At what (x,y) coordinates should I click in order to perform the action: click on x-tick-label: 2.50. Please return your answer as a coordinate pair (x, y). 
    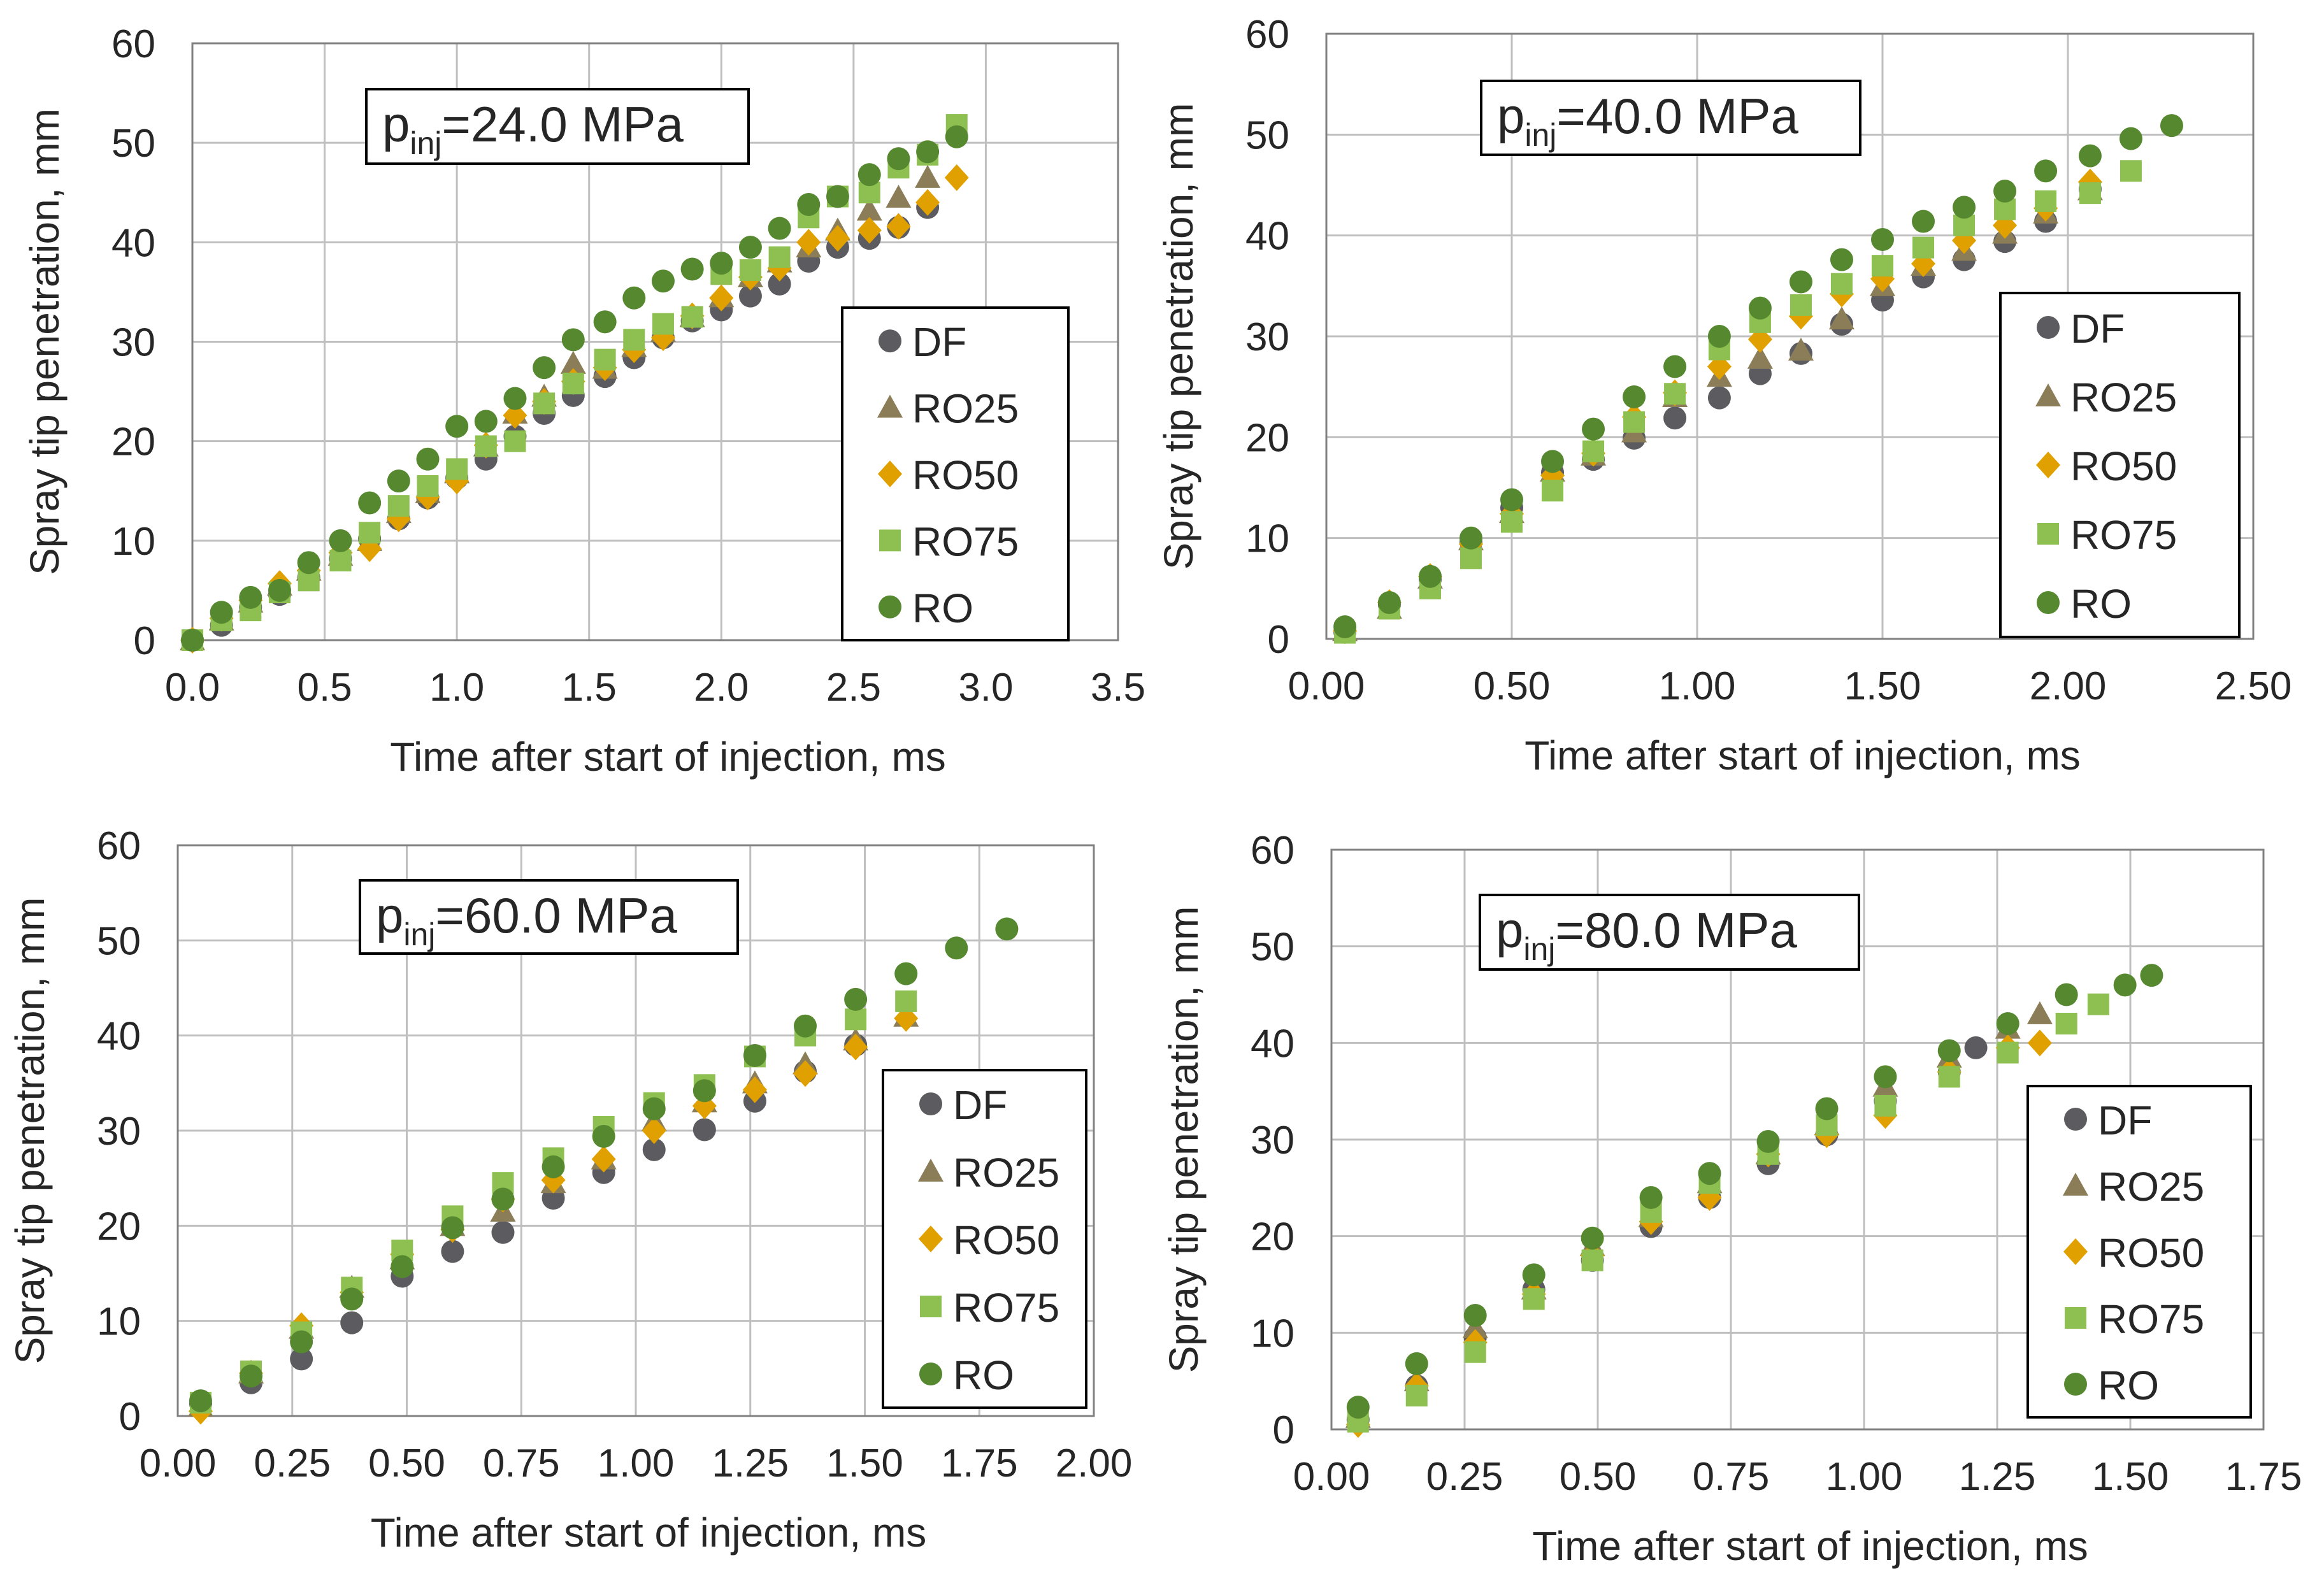
    Looking at the image, I should click on (2253, 686).